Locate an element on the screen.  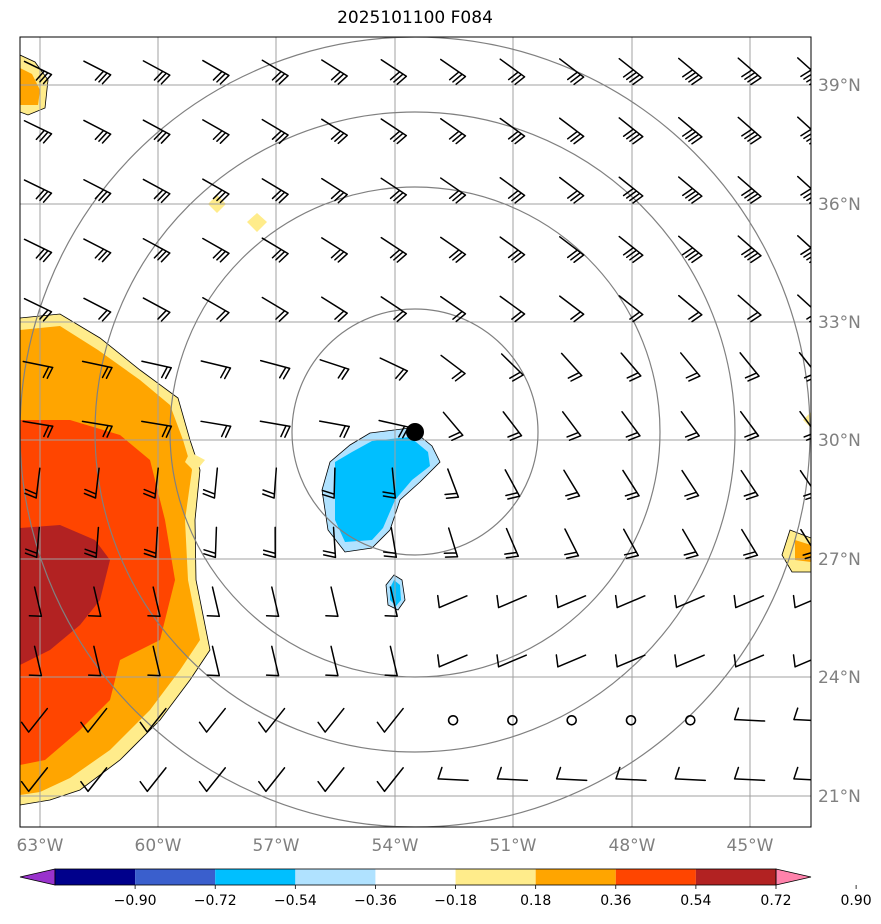
colorbar-label: −0.18 is located at coordinates (455, 901).